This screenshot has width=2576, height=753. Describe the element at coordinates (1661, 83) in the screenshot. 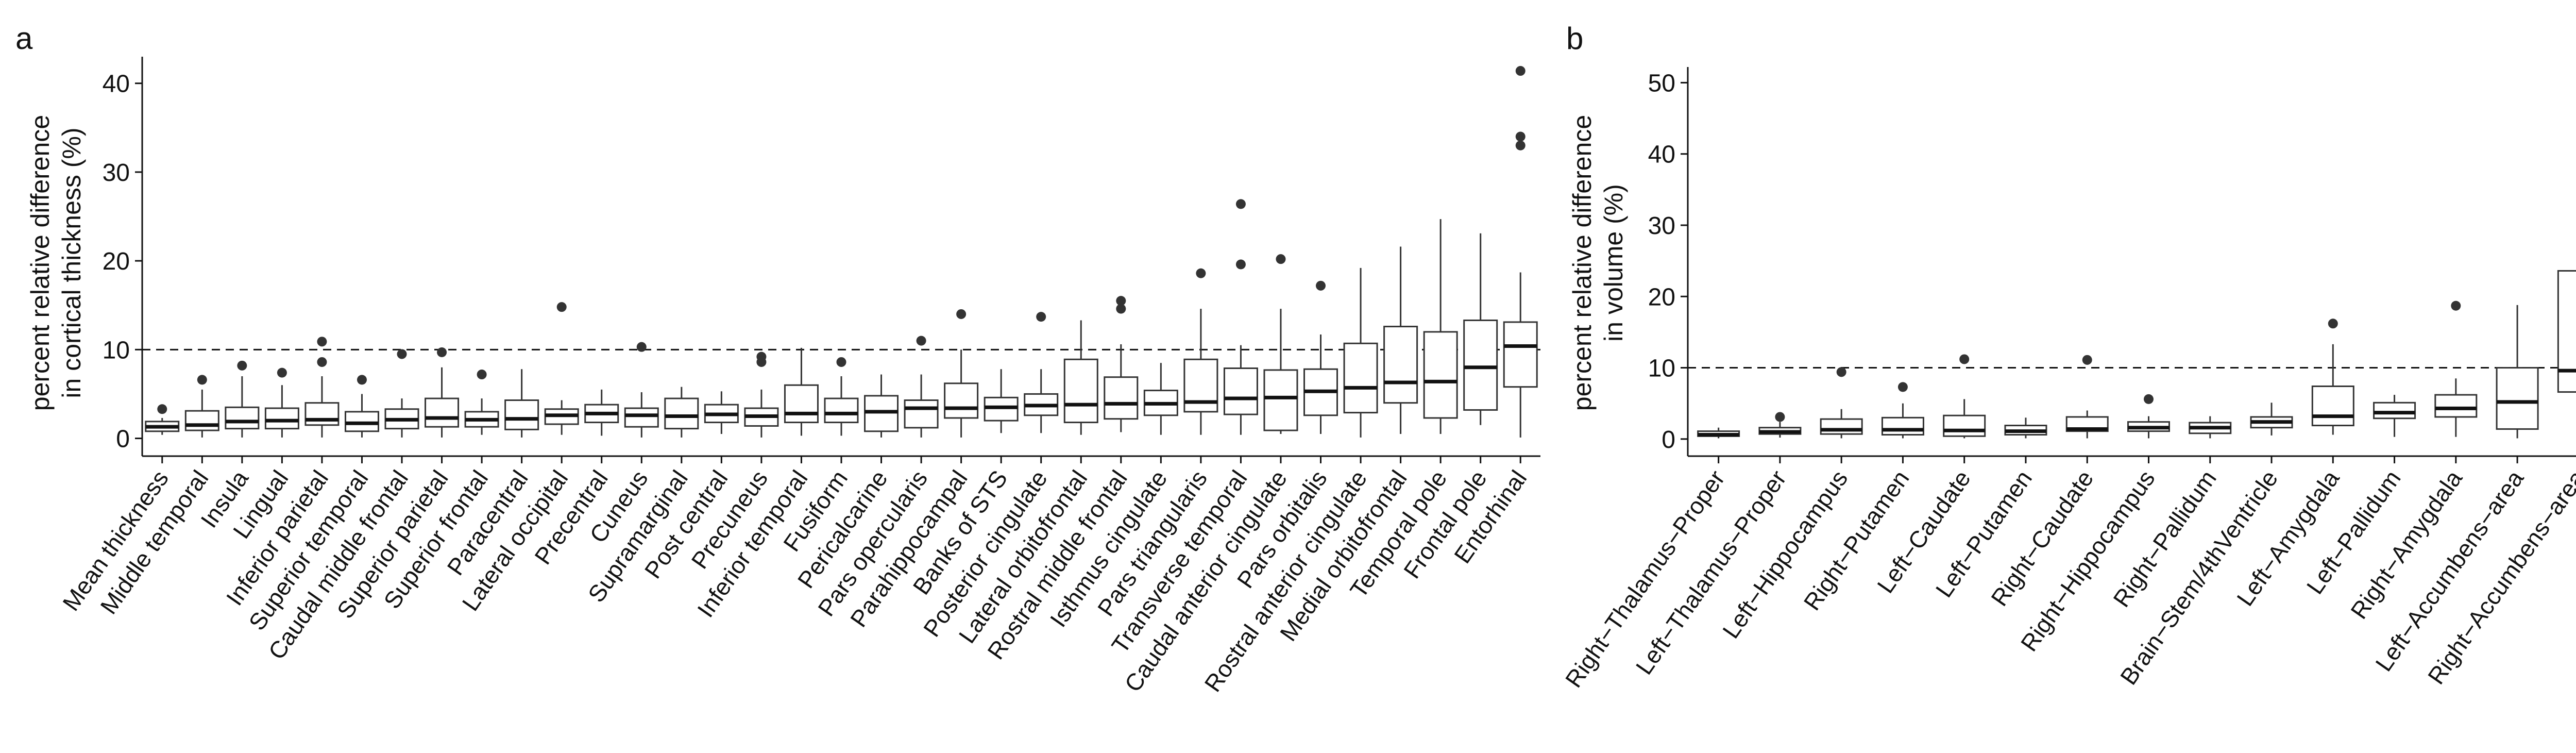

I see `panel-b-y-tick-label: 50` at that location.